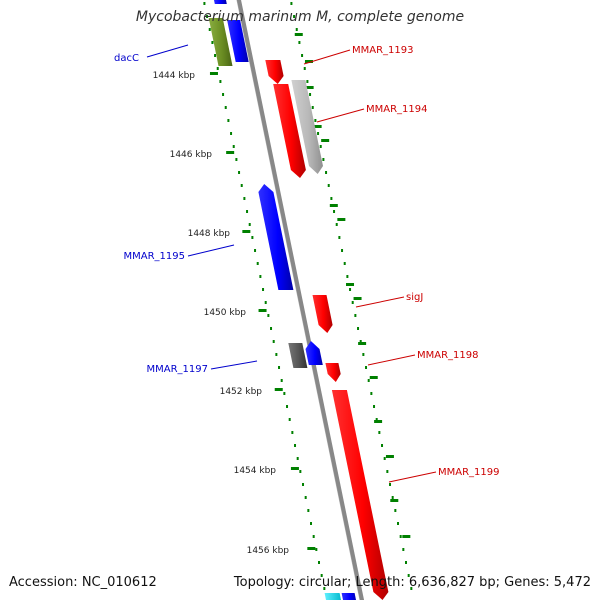  Describe the element at coordinates (255, 471) in the screenshot. I see `tick-label: 1454 kbp` at that location.